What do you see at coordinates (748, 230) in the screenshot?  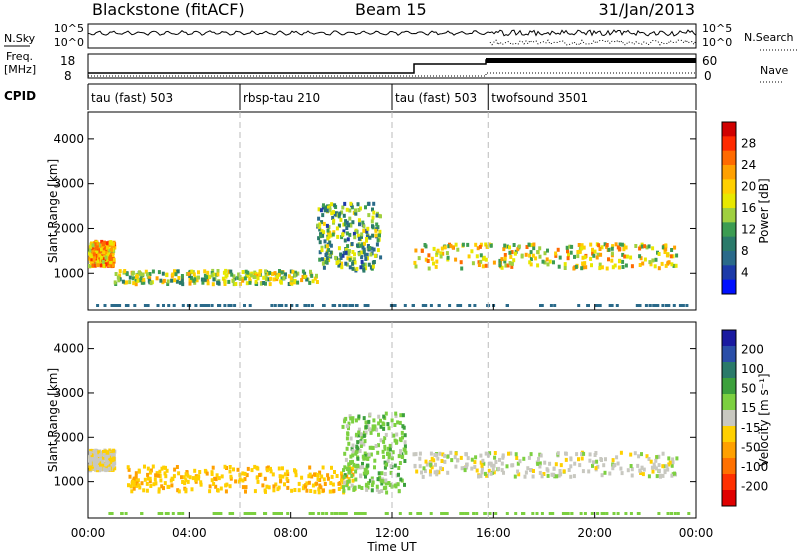 I see `colorbar-tick-label: 12` at bounding box center [748, 230].